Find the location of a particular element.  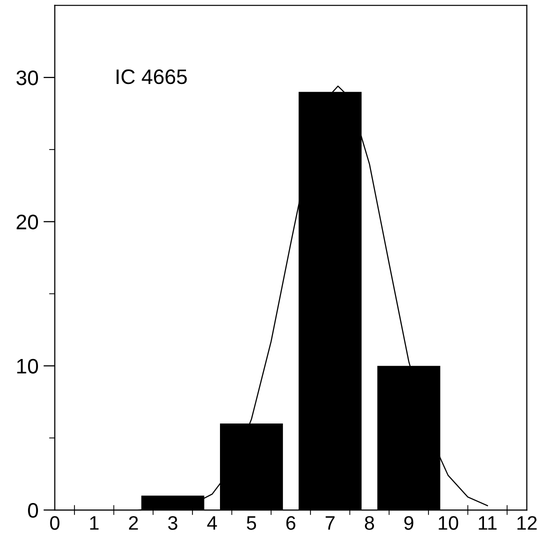

x-tick-label: 4 is located at coordinates (212, 523).